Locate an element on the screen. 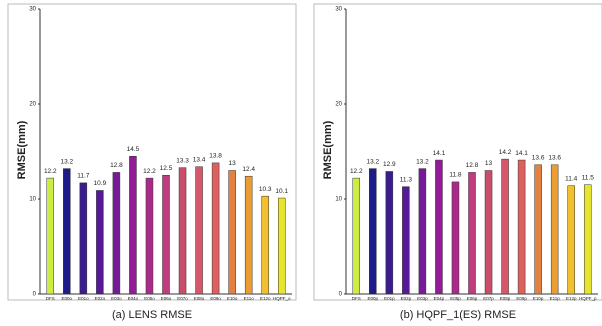  value-label: 10.3 is located at coordinates (265, 189).